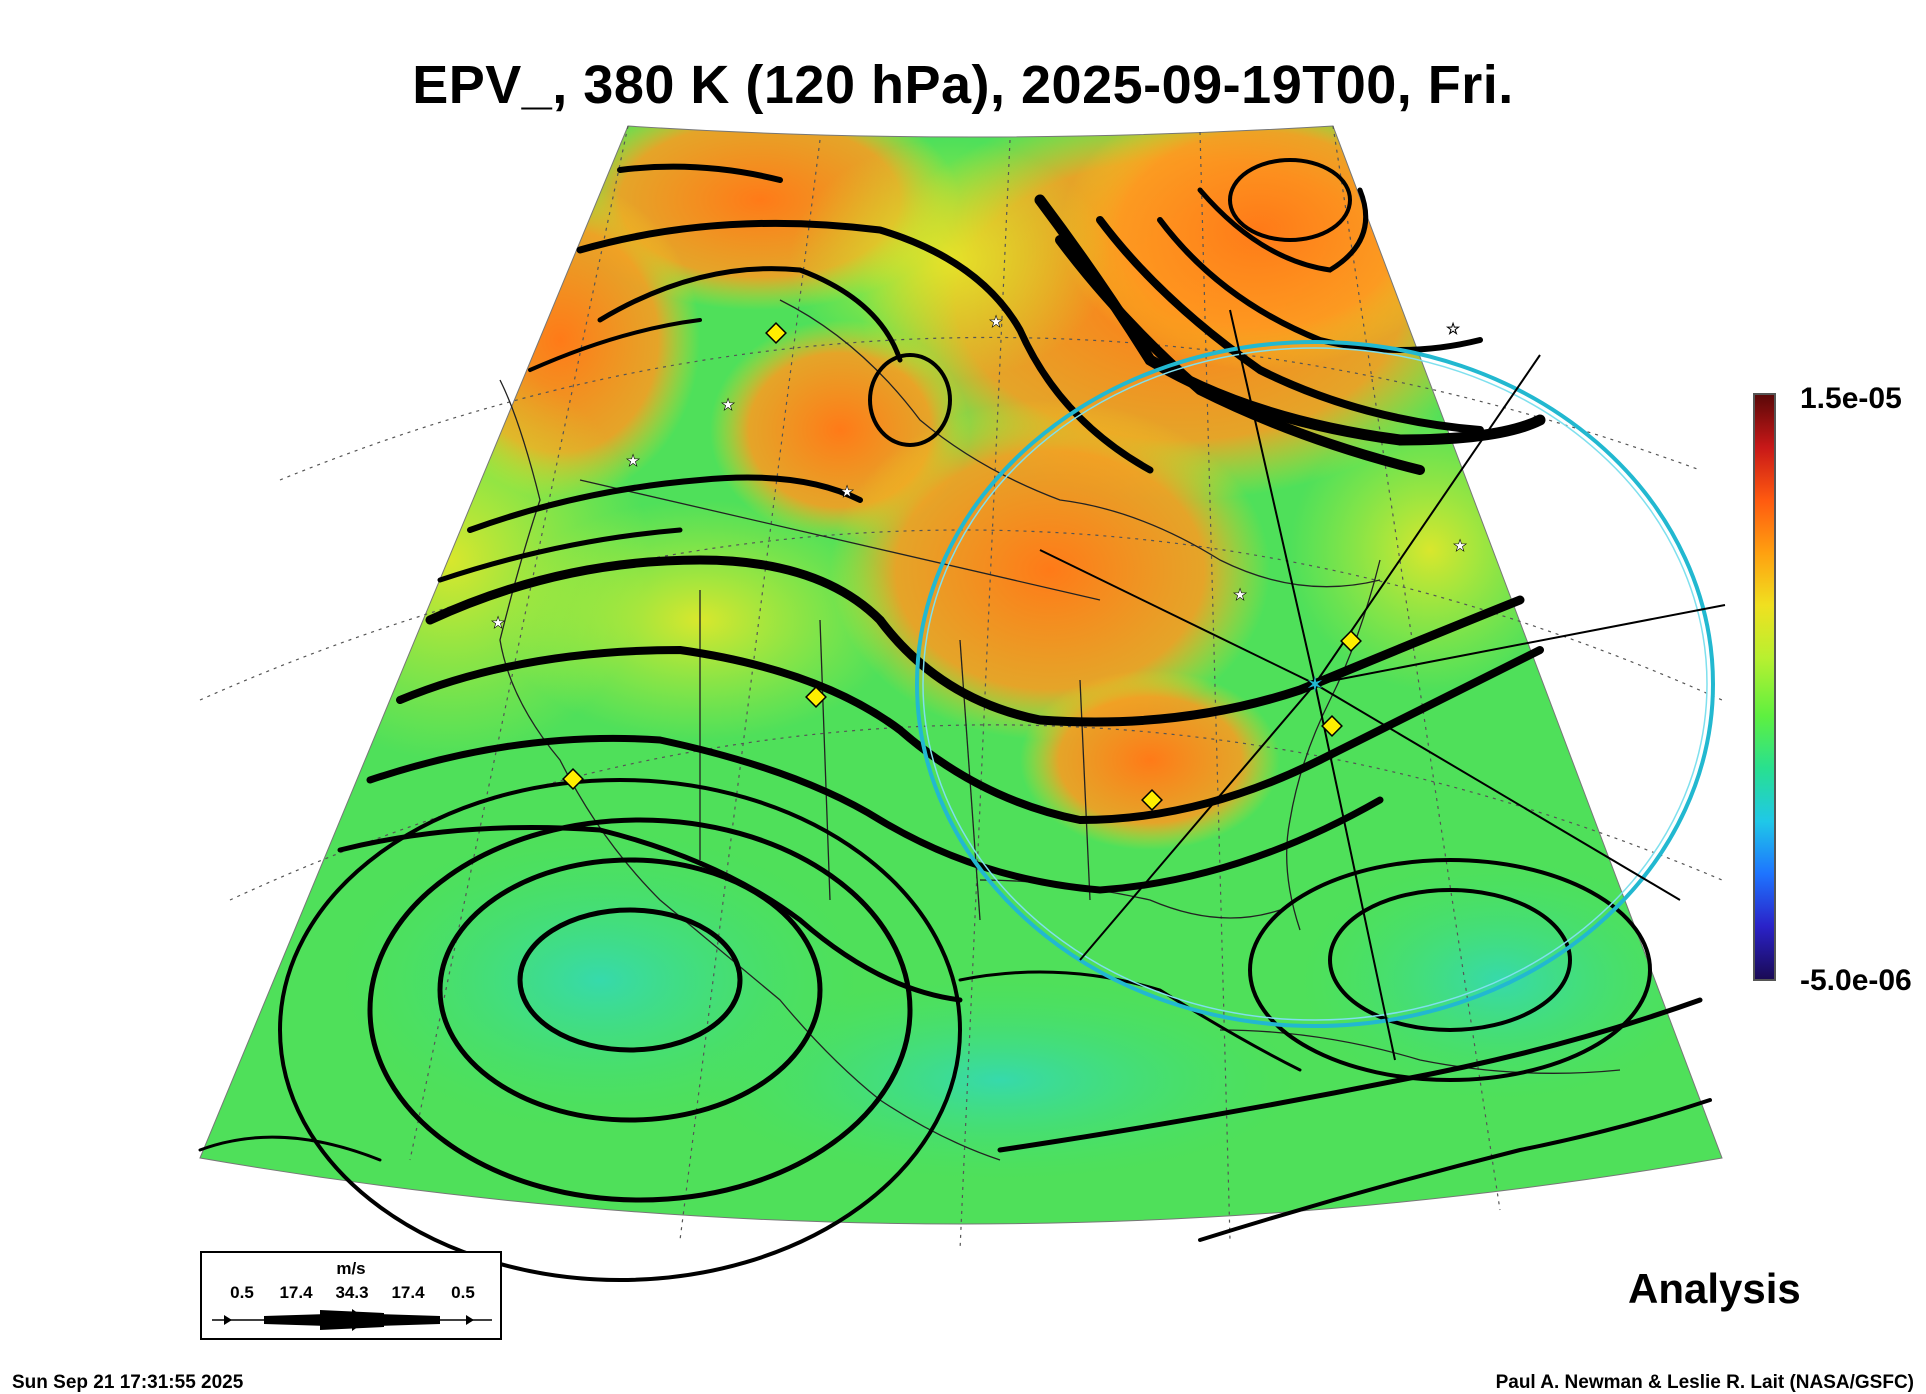  I want to click on colorbar-max-label: 1.5e-05, so click(1851, 398).